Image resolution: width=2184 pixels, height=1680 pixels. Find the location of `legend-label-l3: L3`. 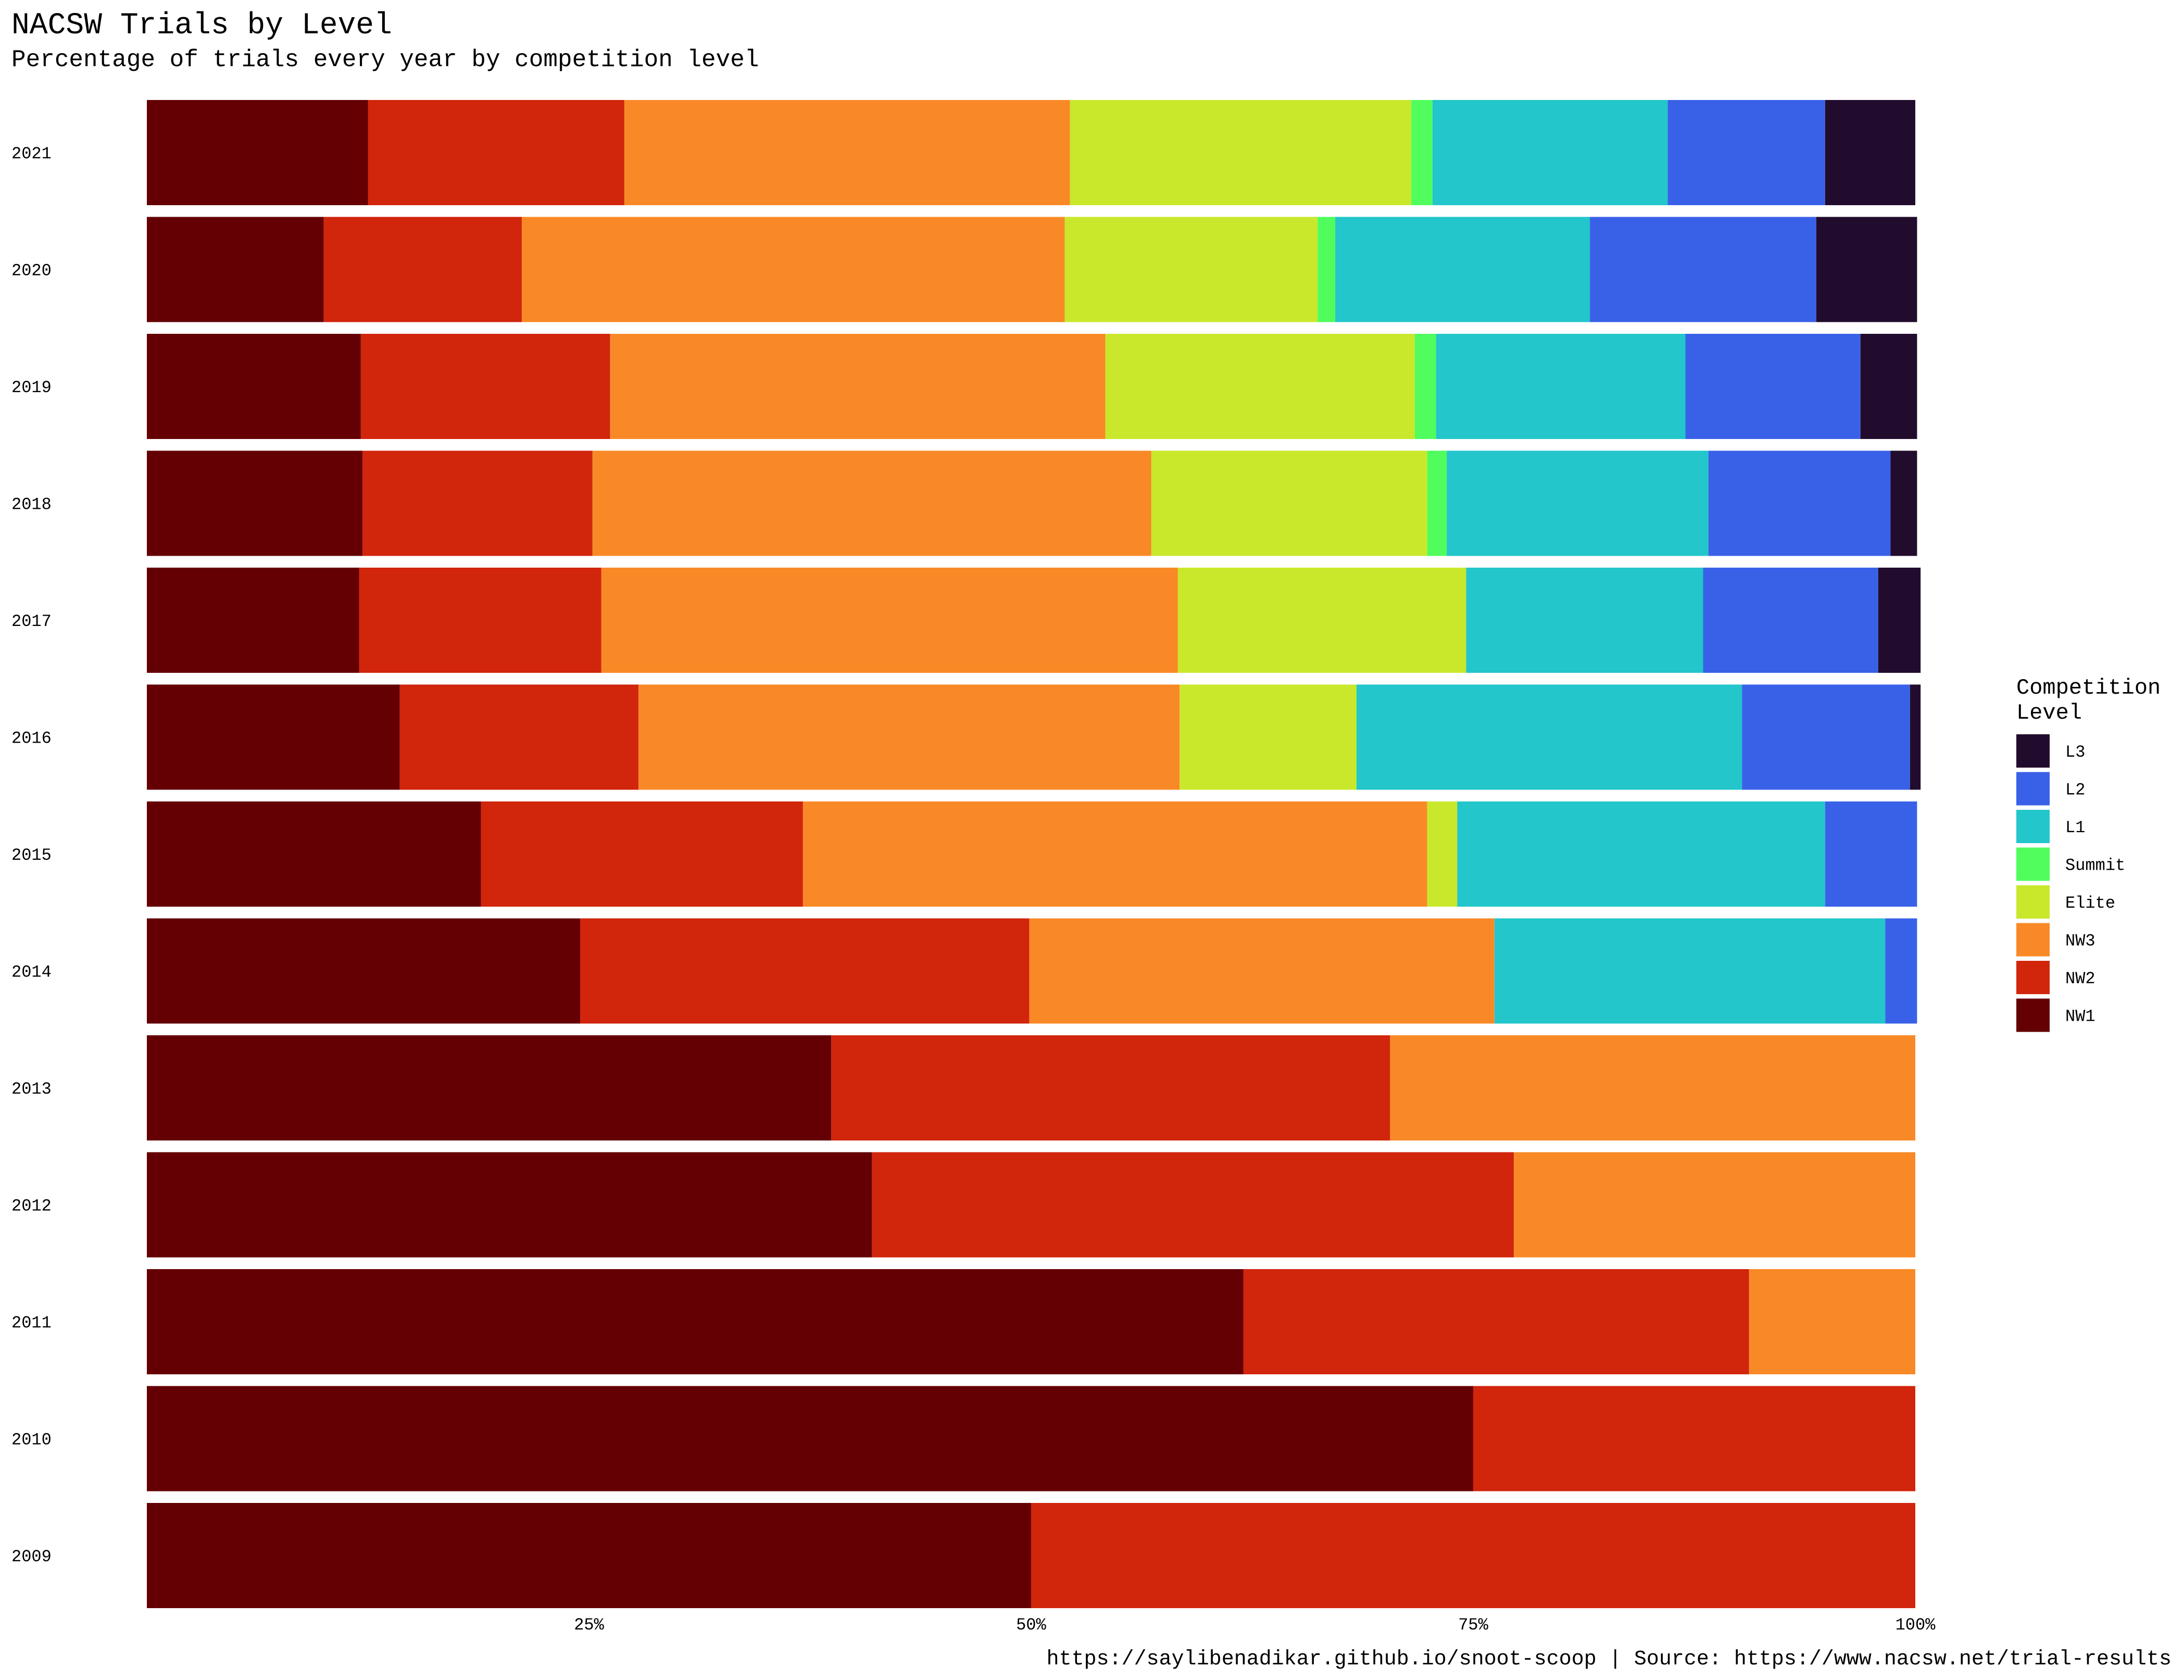

legend-label-l3: L3 is located at coordinates (2075, 752).